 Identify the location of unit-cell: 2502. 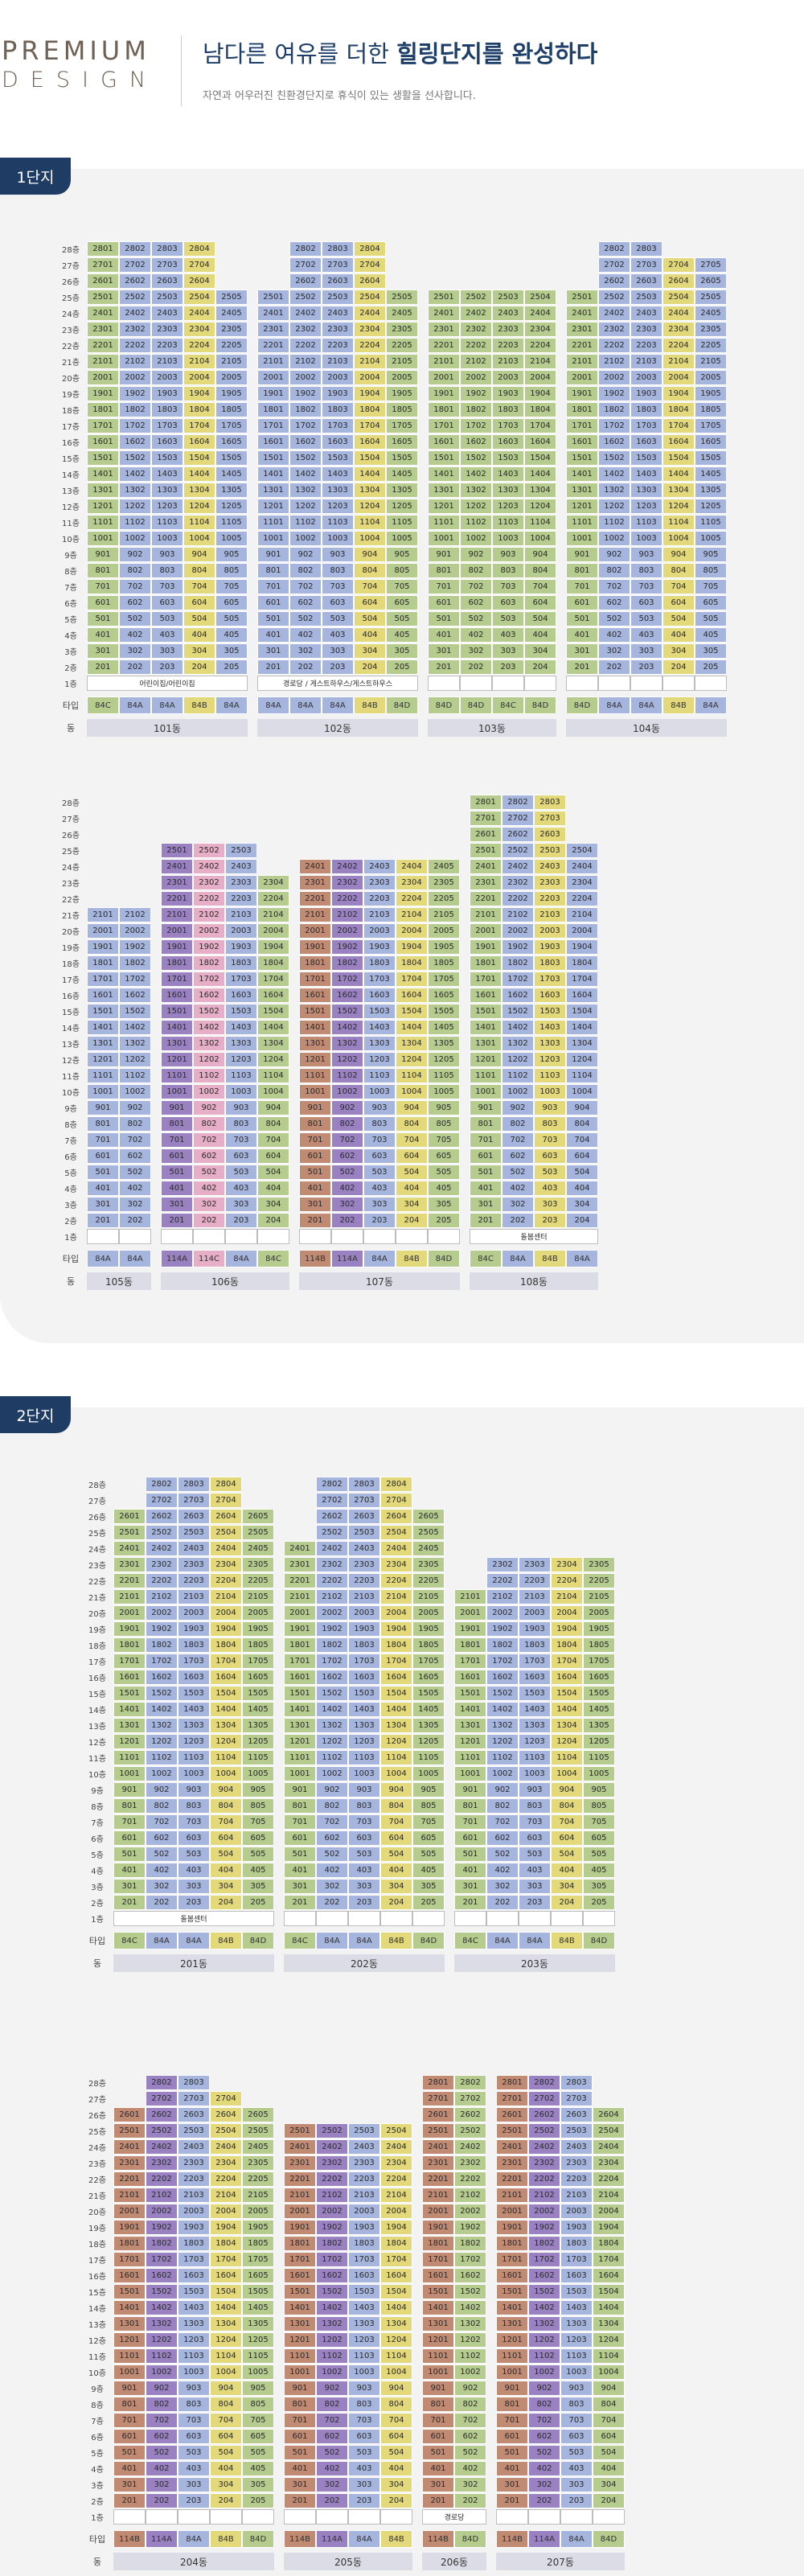
(332, 1532).